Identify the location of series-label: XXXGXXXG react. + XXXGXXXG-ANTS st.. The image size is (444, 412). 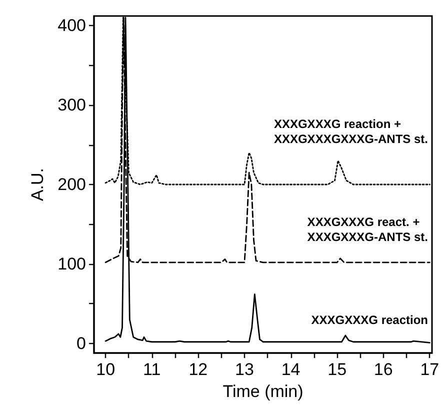
(367, 229).